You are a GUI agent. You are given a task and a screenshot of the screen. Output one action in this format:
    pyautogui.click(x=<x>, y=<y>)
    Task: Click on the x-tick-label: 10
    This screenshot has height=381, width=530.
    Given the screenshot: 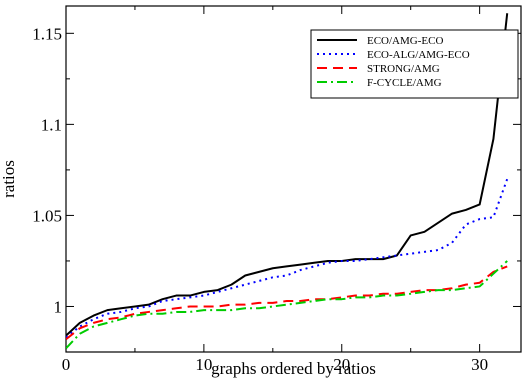 What is the action you would take?
    pyautogui.click(x=203, y=364)
    